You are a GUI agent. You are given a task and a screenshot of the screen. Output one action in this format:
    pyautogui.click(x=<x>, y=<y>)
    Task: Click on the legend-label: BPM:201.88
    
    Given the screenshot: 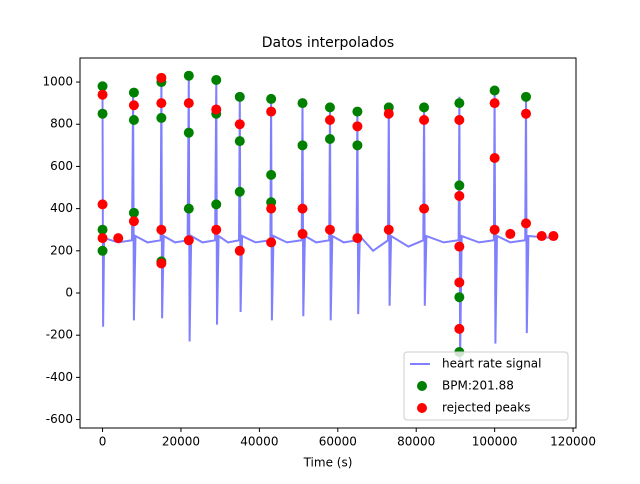 What is the action you would take?
    pyautogui.click(x=478, y=386)
    